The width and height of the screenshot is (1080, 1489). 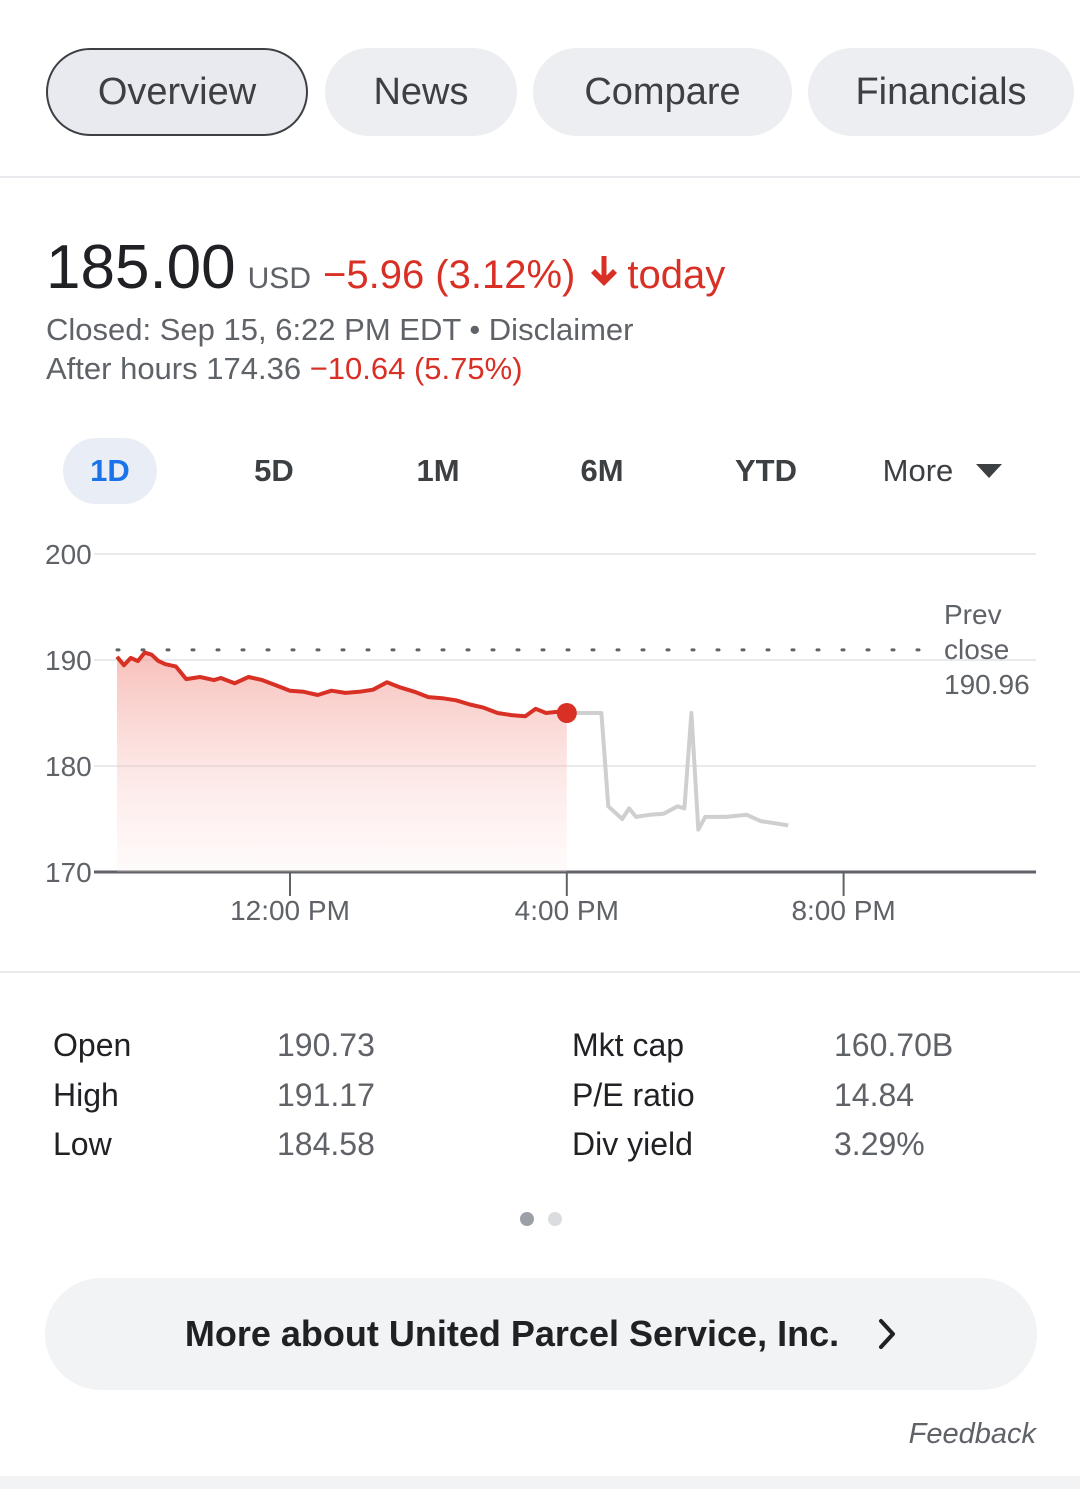 I want to click on stat-low-value: 184.58, so click(x=326, y=1144).